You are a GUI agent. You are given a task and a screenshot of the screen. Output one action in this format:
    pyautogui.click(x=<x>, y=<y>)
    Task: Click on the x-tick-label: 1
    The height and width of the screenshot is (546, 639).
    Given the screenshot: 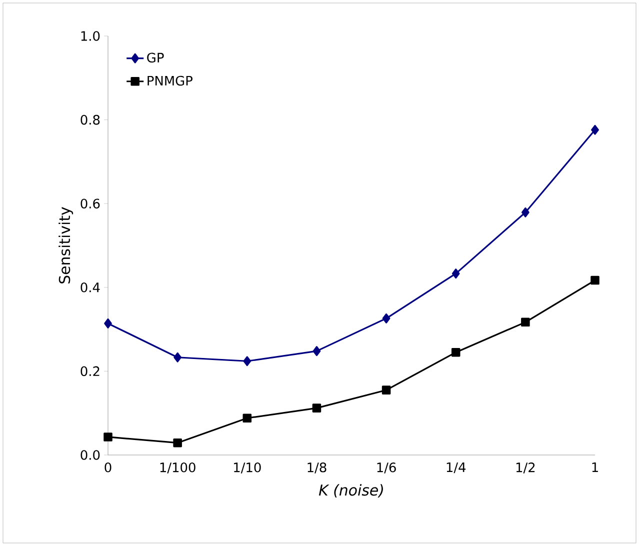 What is the action you would take?
    pyautogui.click(x=595, y=467)
    